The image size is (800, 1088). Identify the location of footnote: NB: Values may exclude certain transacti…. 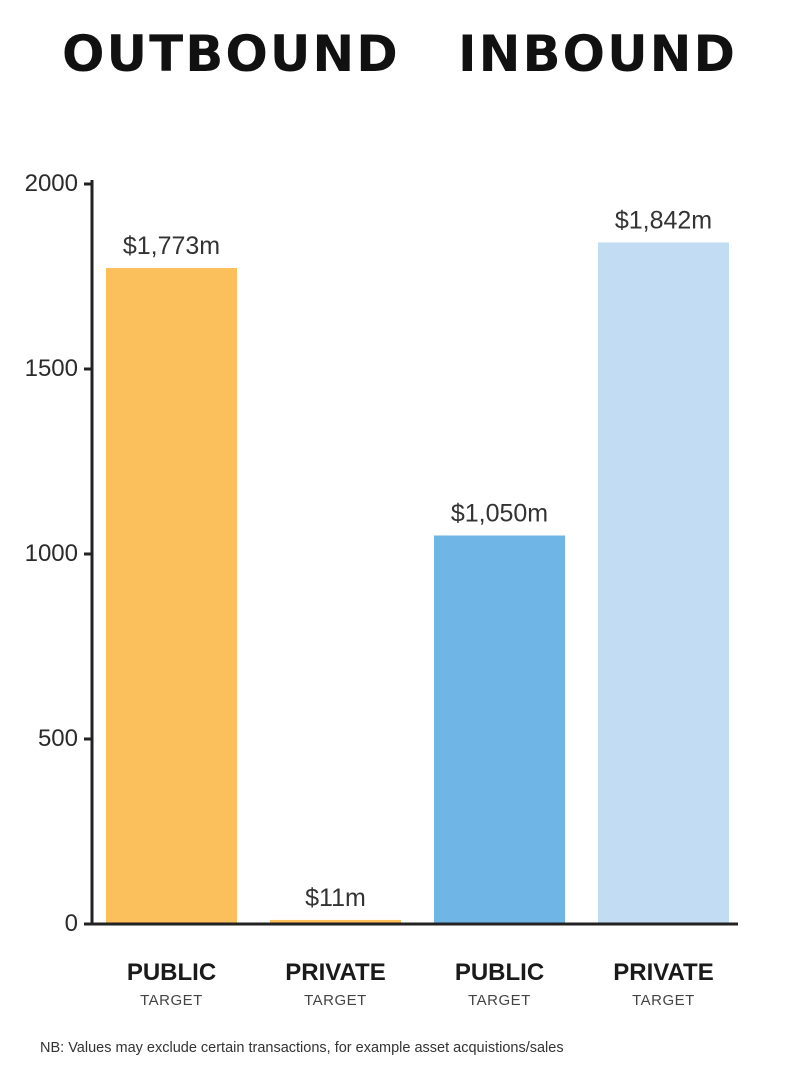
(302, 1048).